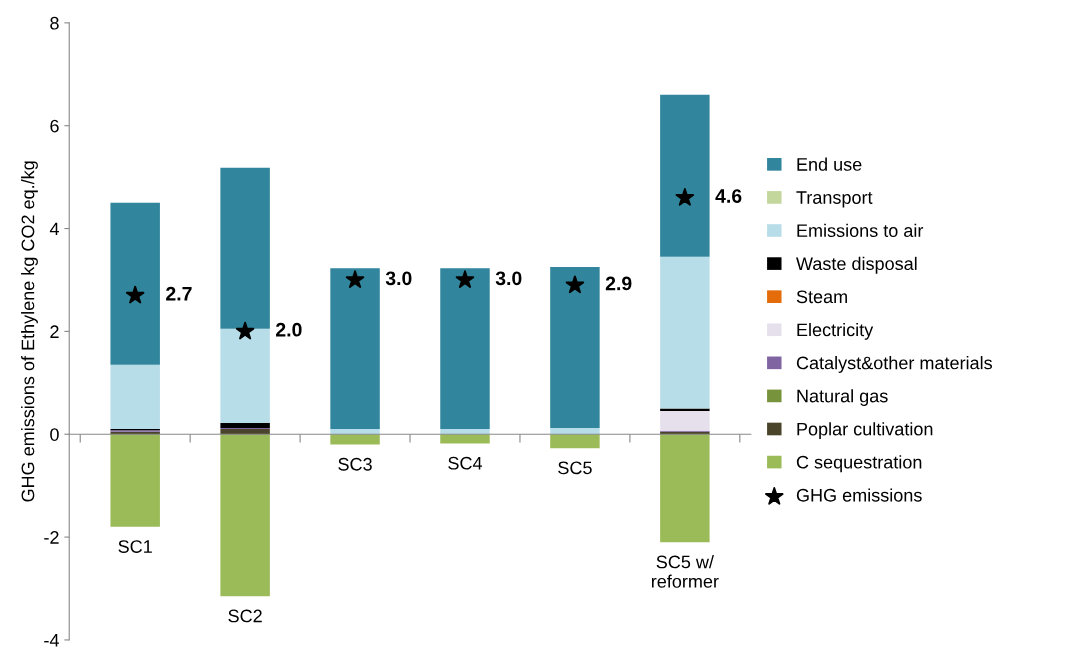 The height and width of the screenshot is (653, 1065). I want to click on data-label: 4.6, so click(728, 196).